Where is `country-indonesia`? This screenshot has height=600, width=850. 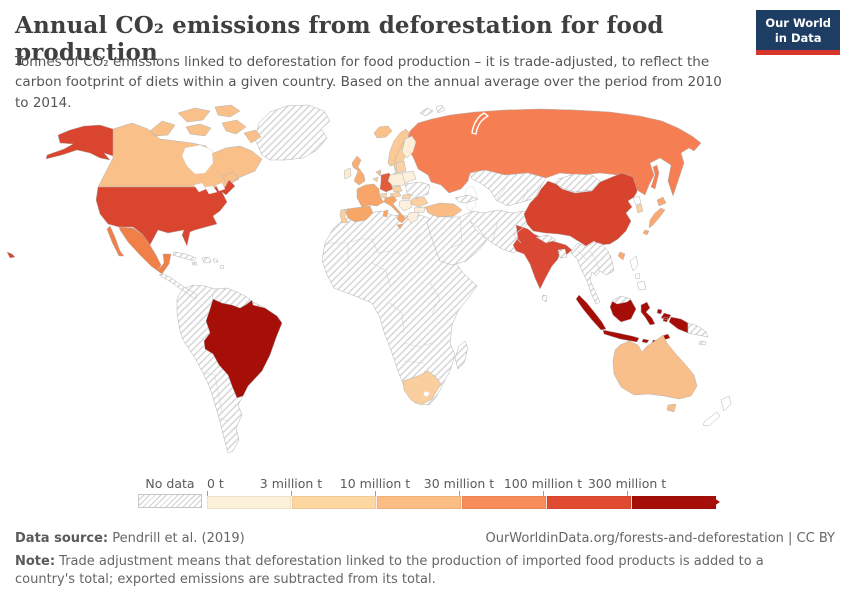 country-indonesia is located at coordinates (632, 319).